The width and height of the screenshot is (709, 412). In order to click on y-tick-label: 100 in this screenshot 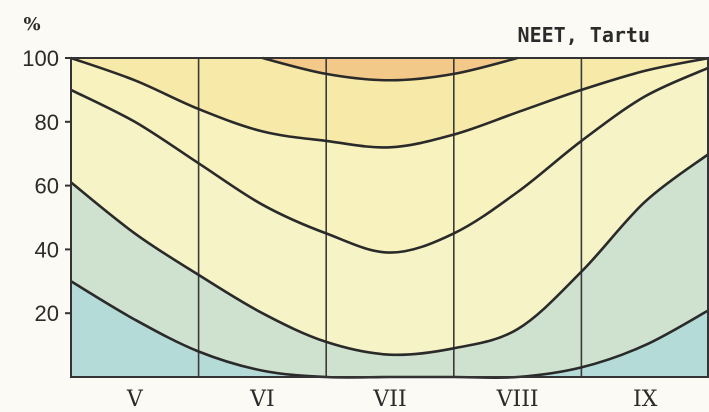, I will do `click(40, 58)`.